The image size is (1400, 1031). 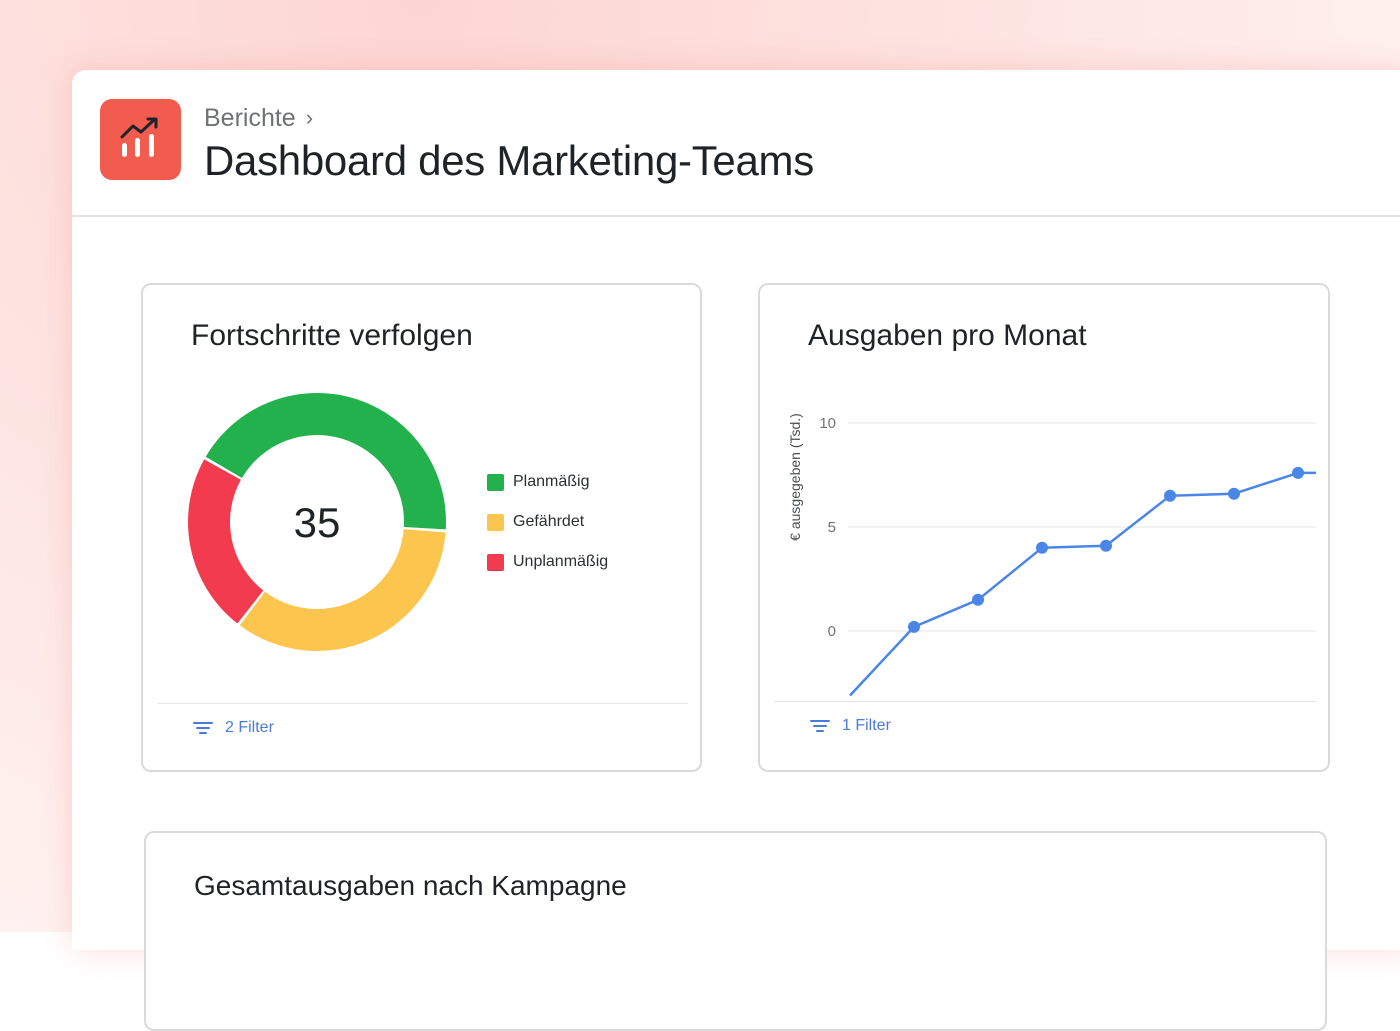 I want to click on donut-center-value: 35, so click(x=317, y=522).